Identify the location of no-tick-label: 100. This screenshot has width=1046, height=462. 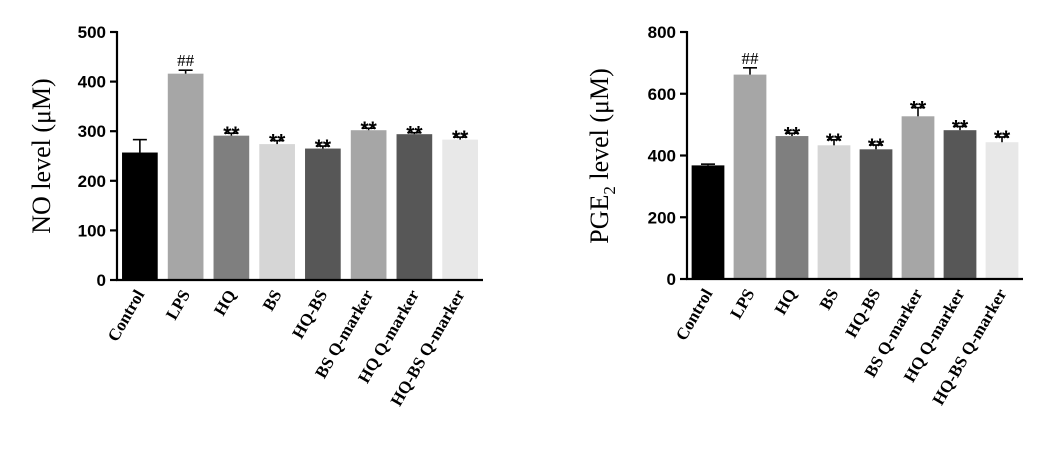
(92, 230).